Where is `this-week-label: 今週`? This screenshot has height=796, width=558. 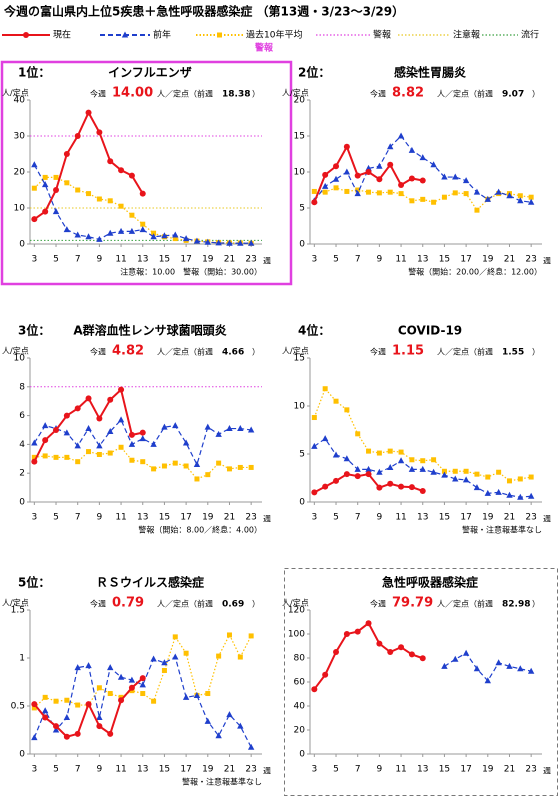 this-week-label: 今週 is located at coordinates (98, 352).